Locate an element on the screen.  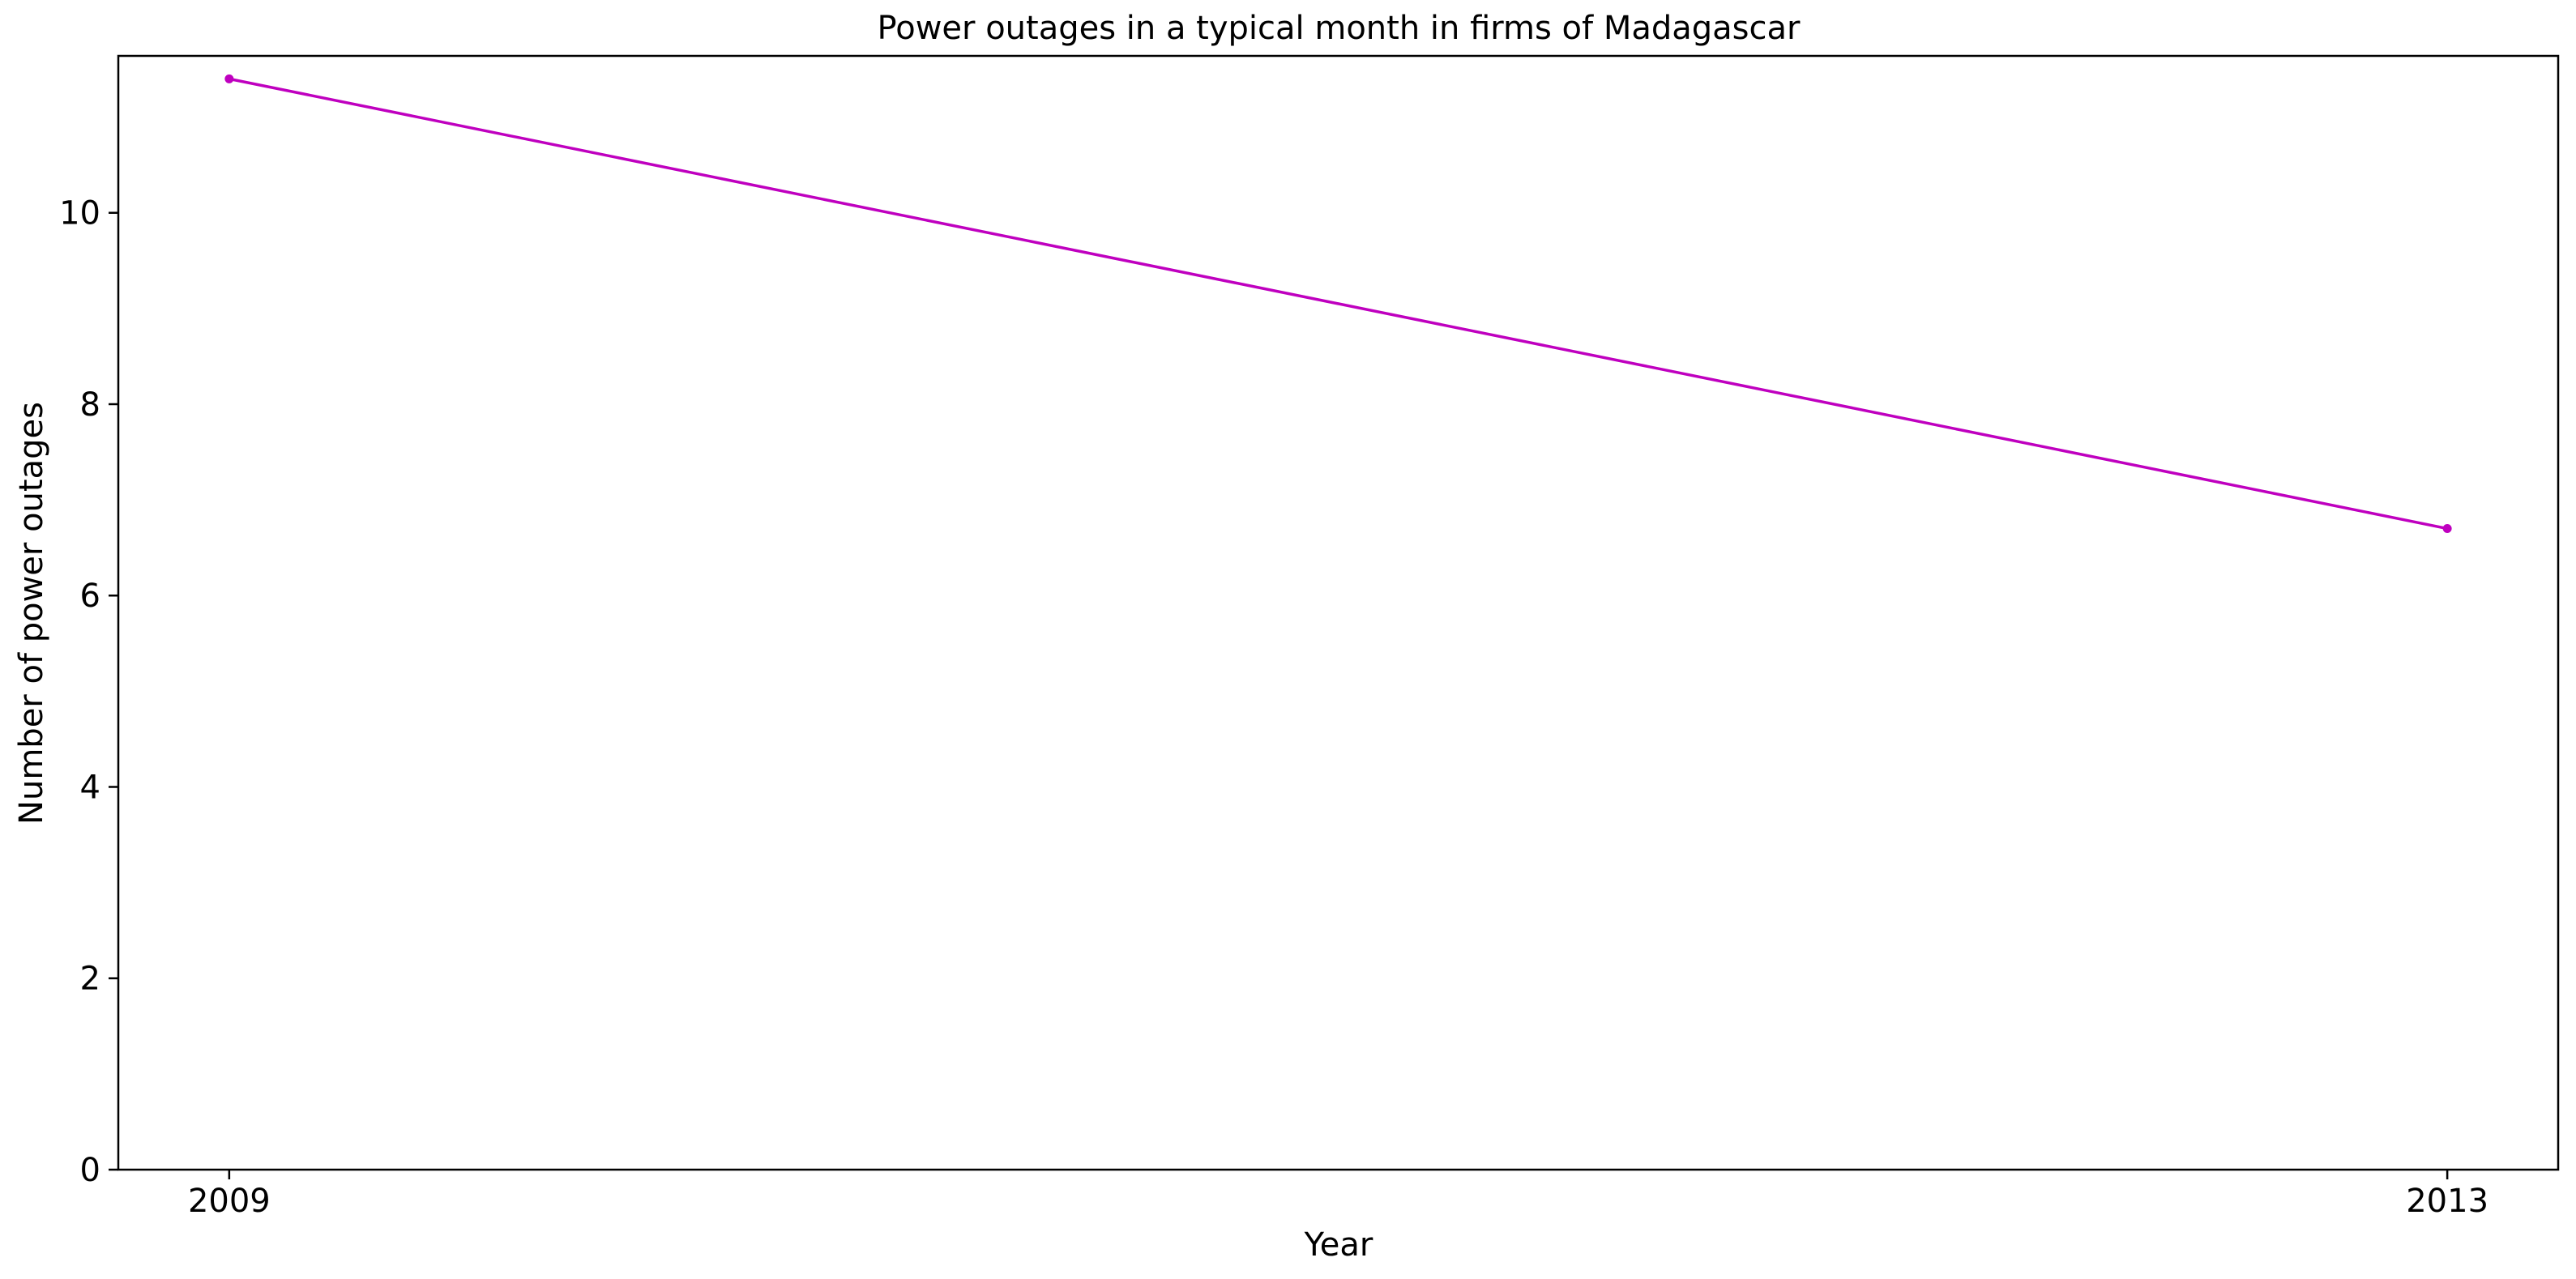
y-tick-label: 6 is located at coordinates (90, 596).